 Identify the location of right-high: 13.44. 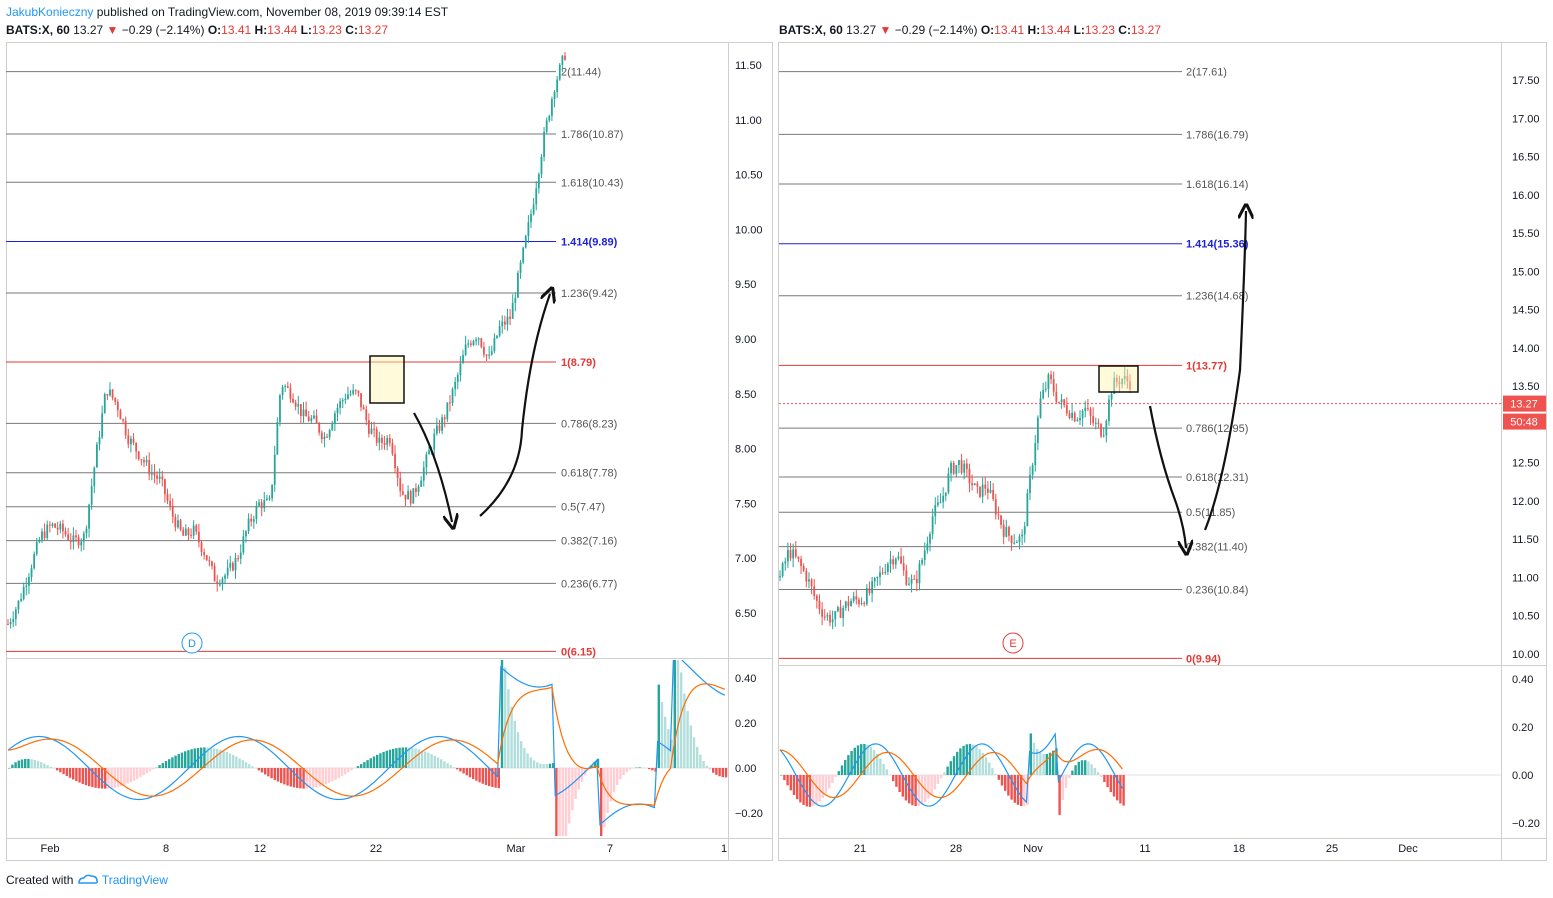
(1055, 30).